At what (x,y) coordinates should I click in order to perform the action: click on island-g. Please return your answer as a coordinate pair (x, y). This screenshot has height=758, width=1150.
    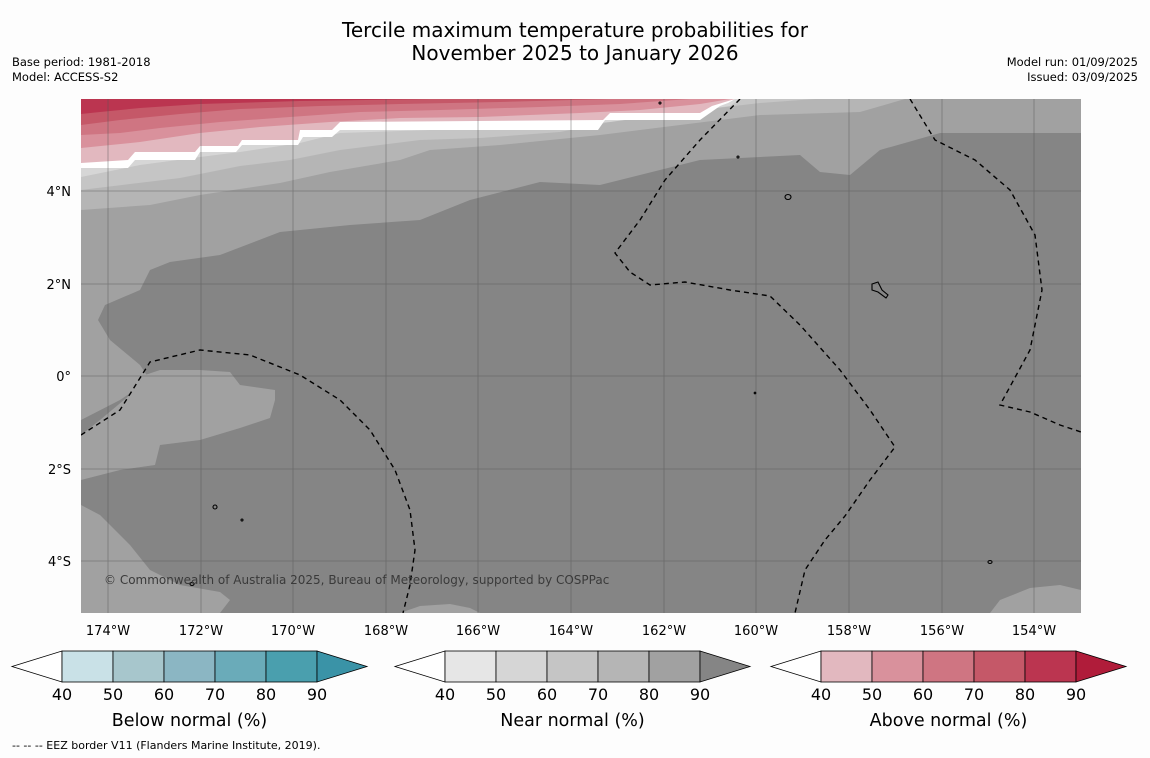
    Looking at the image, I should click on (660, 103).